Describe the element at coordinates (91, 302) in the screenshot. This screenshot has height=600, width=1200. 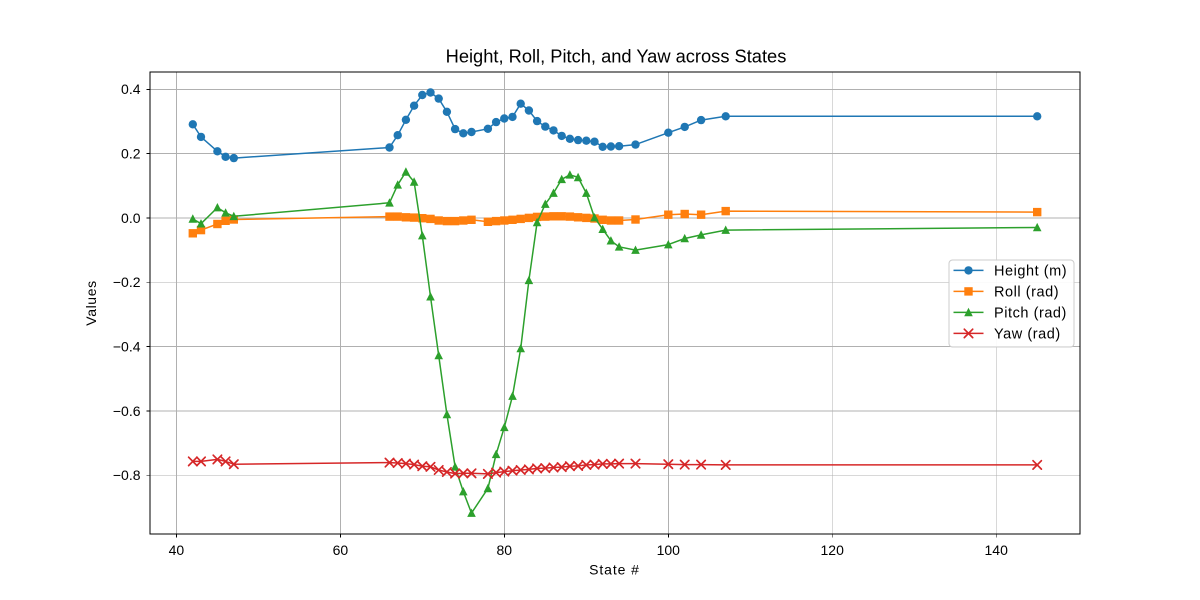
I see `svg-text: Values` at that location.